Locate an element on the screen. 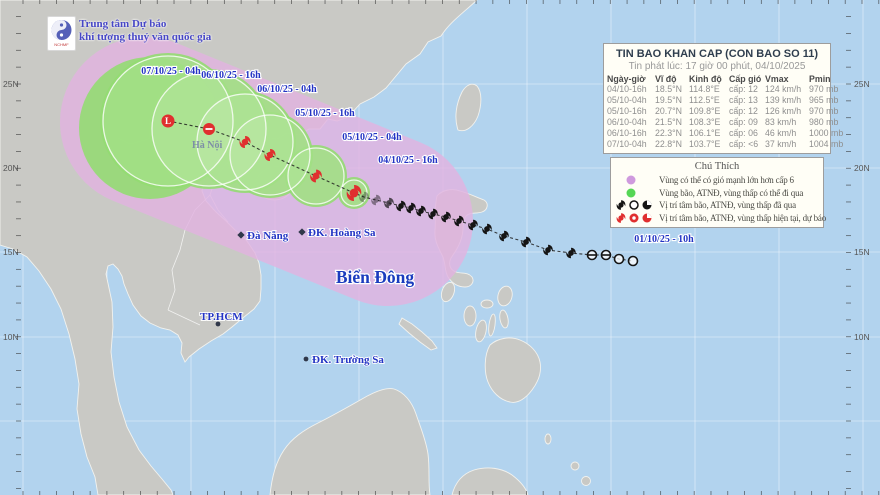 The image size is (880, 495). info-panel-title: TIN BAO KHAN CAP (CON BAO SO 11) is located at coordinates (717, 54).